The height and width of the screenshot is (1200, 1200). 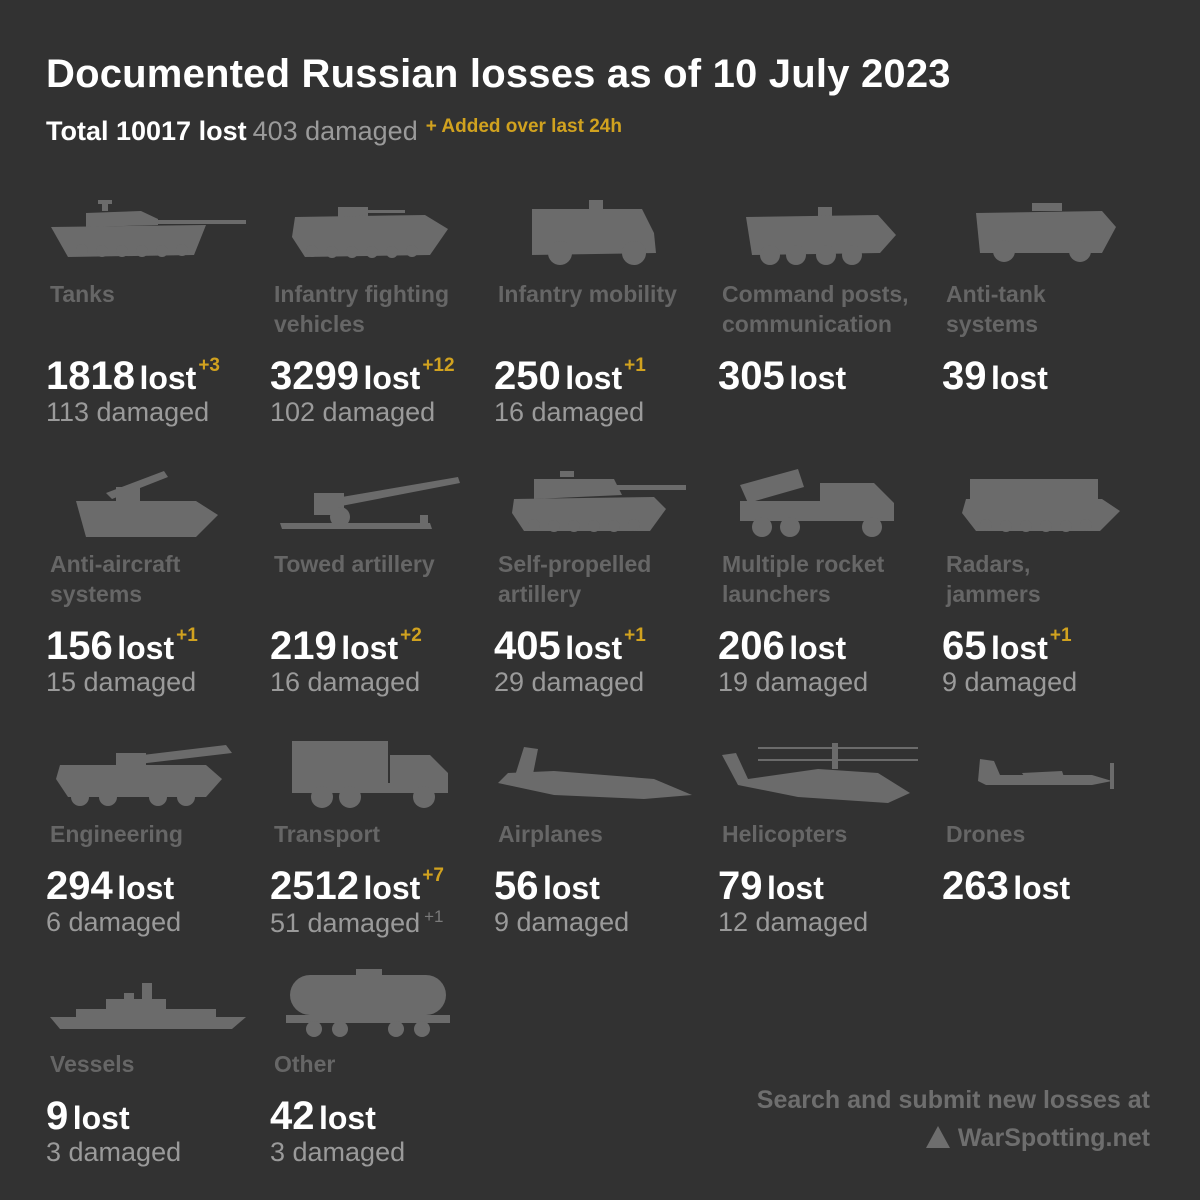 I want to click on lost-count: 3299 lost +12, so click(x=362, y=376).